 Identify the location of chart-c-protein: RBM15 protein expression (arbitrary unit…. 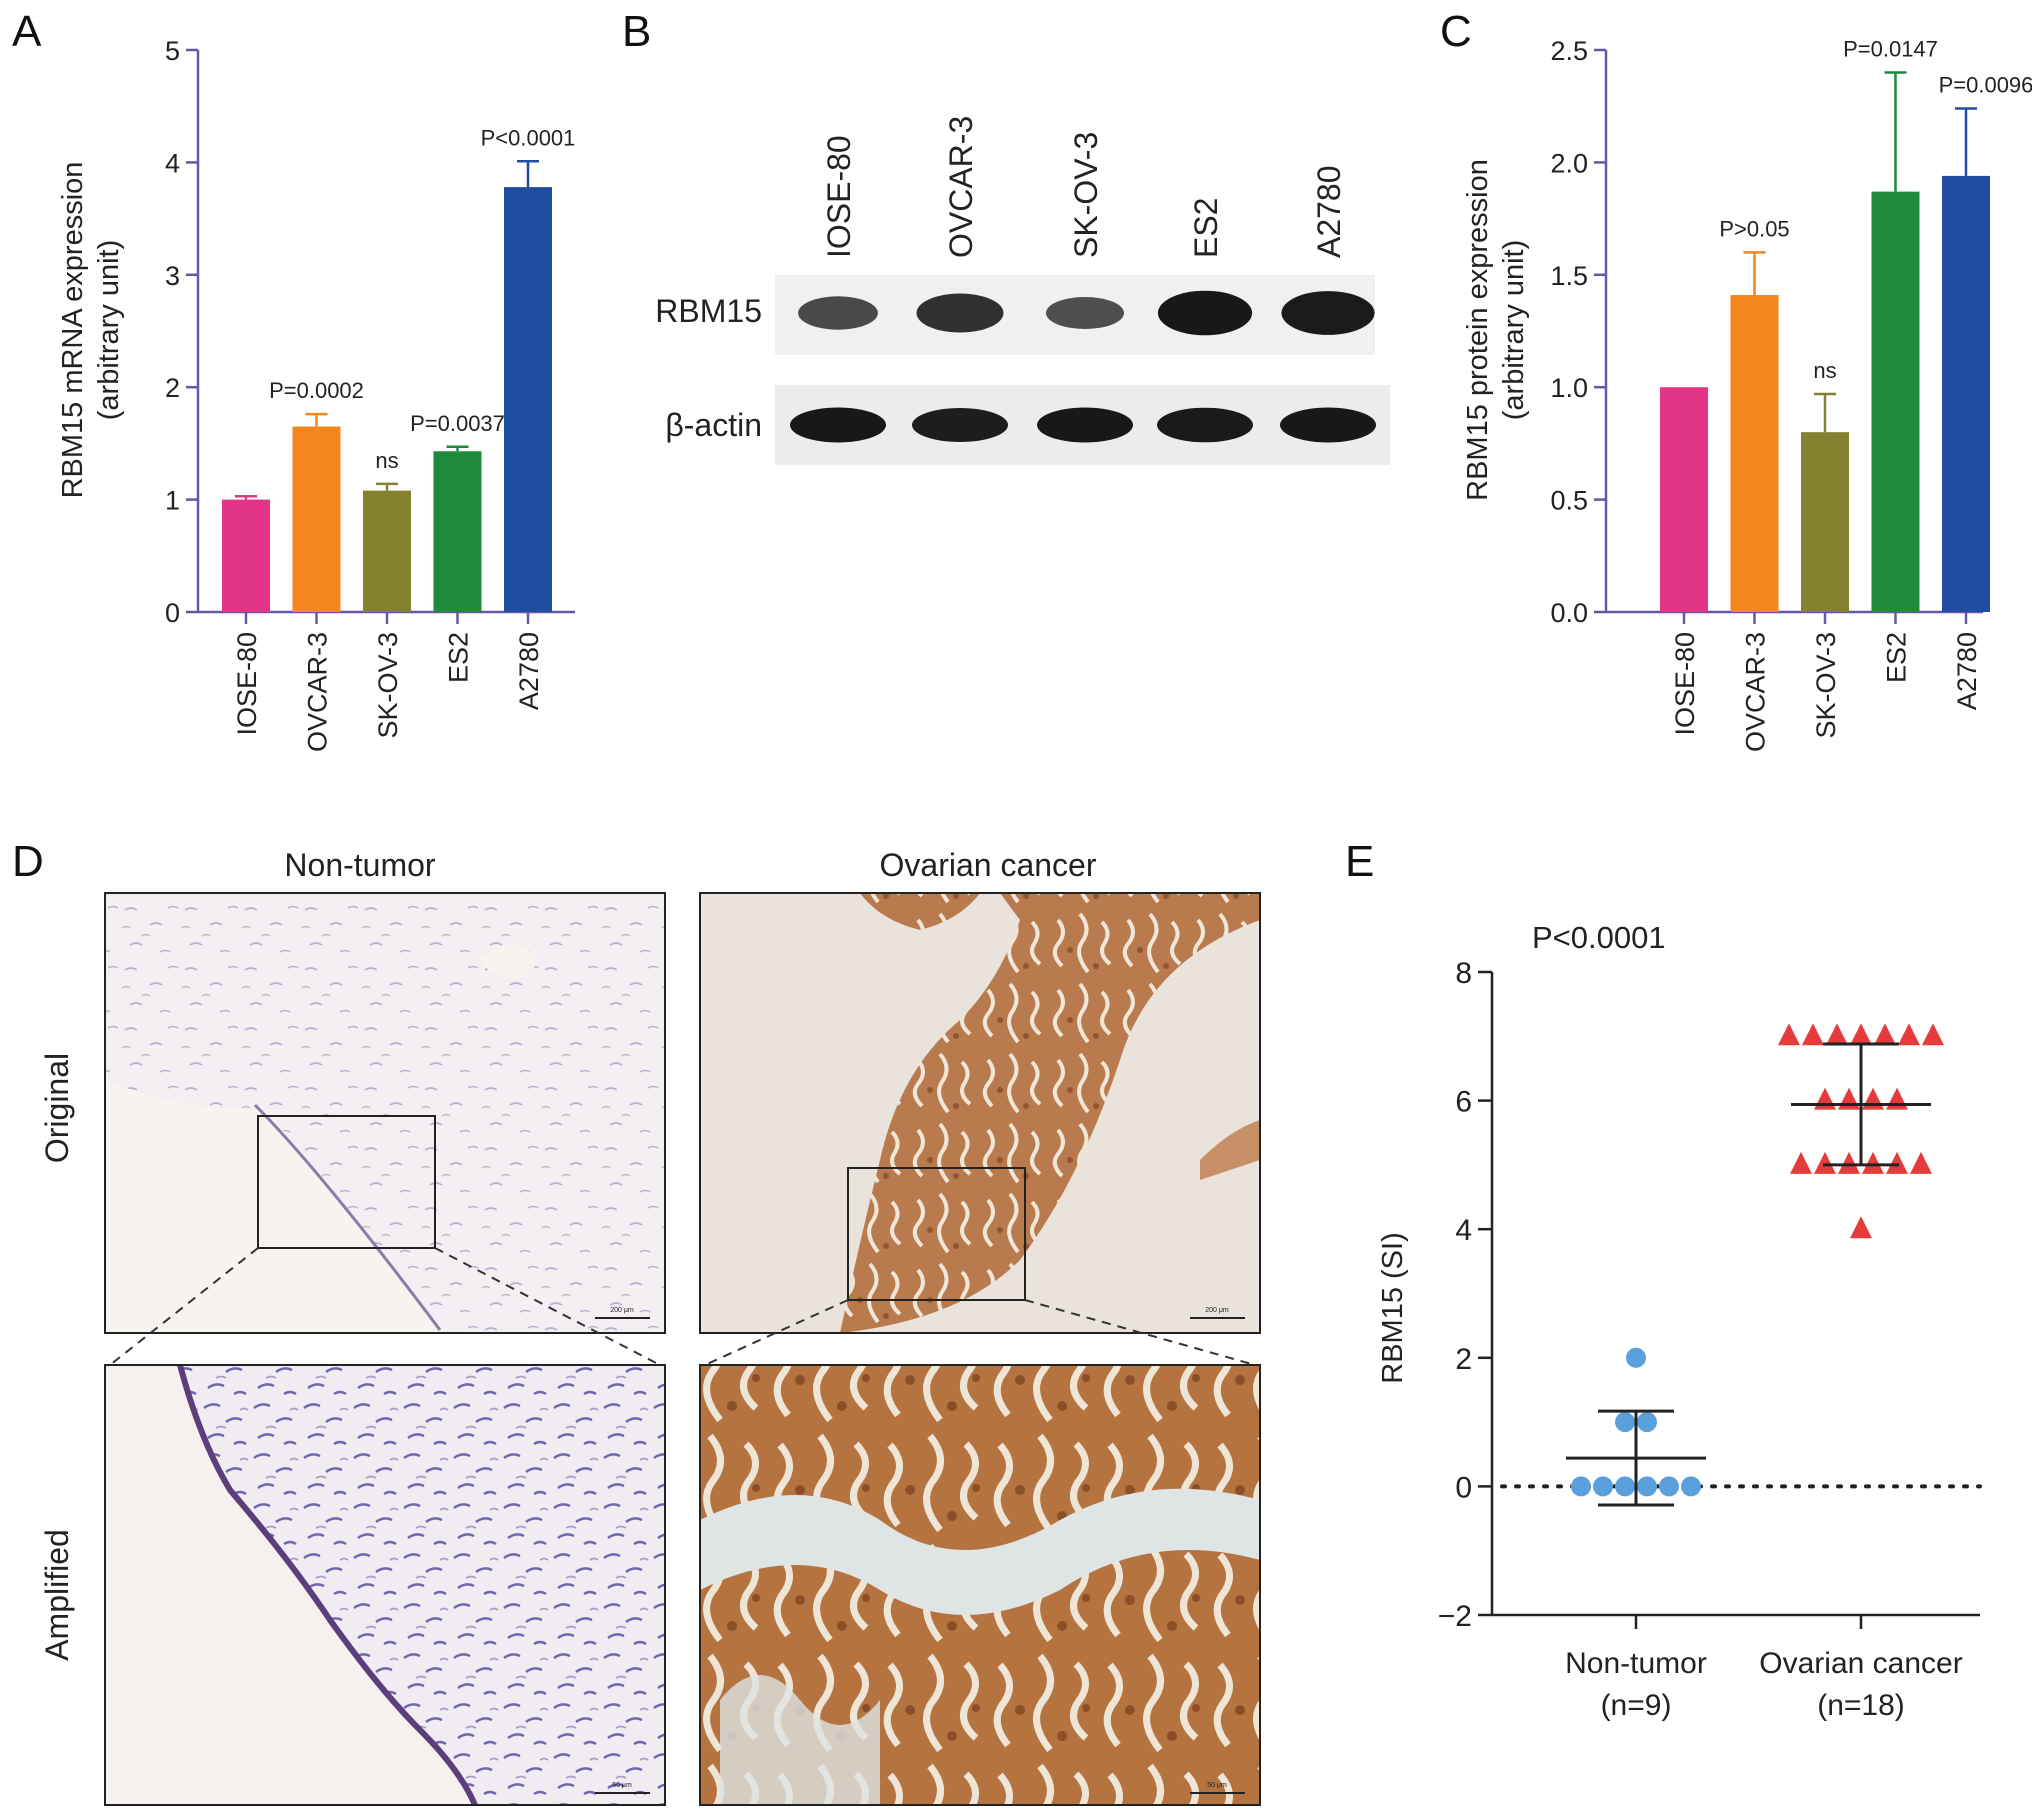
(1747, 394).